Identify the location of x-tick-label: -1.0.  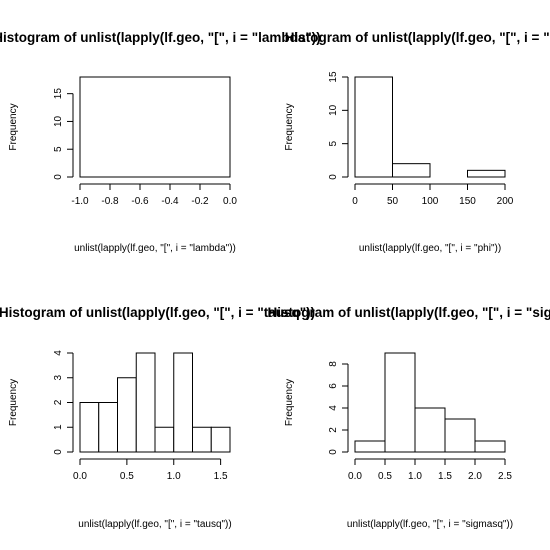
(80, 201).